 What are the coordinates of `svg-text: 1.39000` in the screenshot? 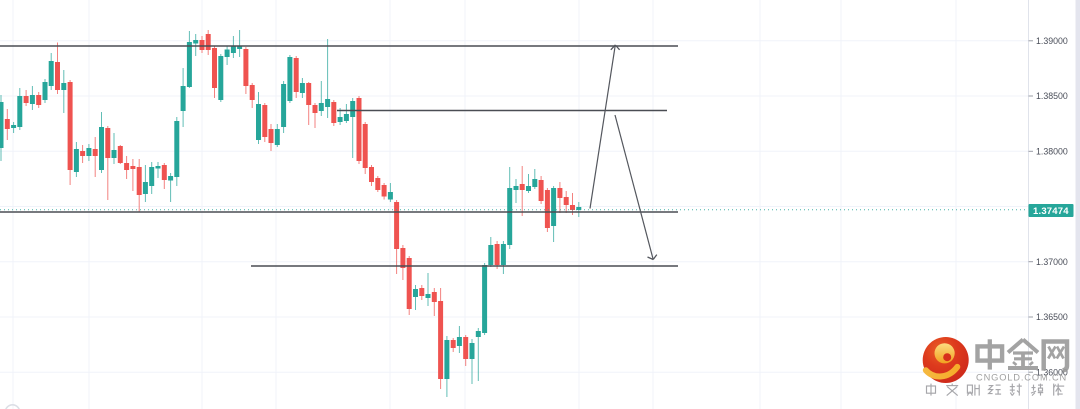 It's located at (1052, 41).